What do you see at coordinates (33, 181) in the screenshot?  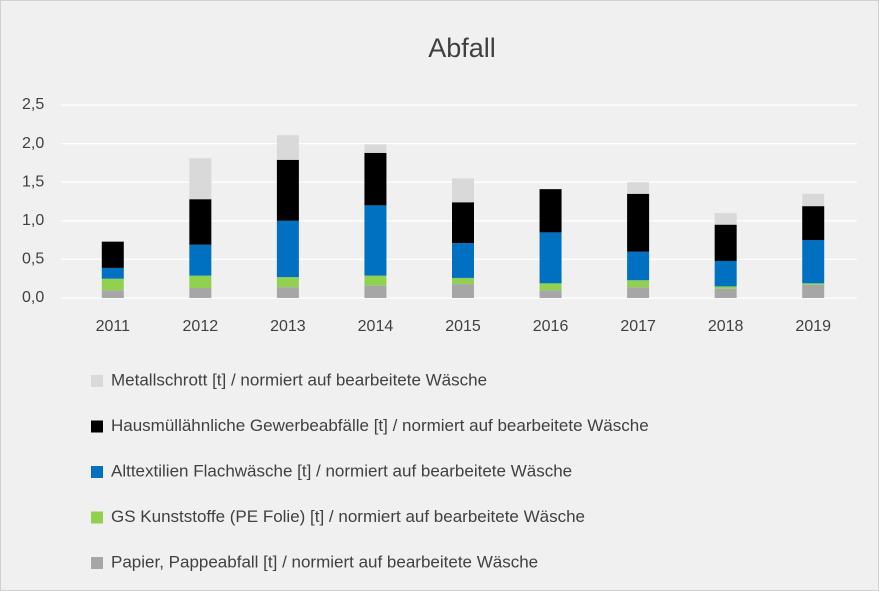 I see `y-tick-label: 1,5` at bounding box center [33, 181].